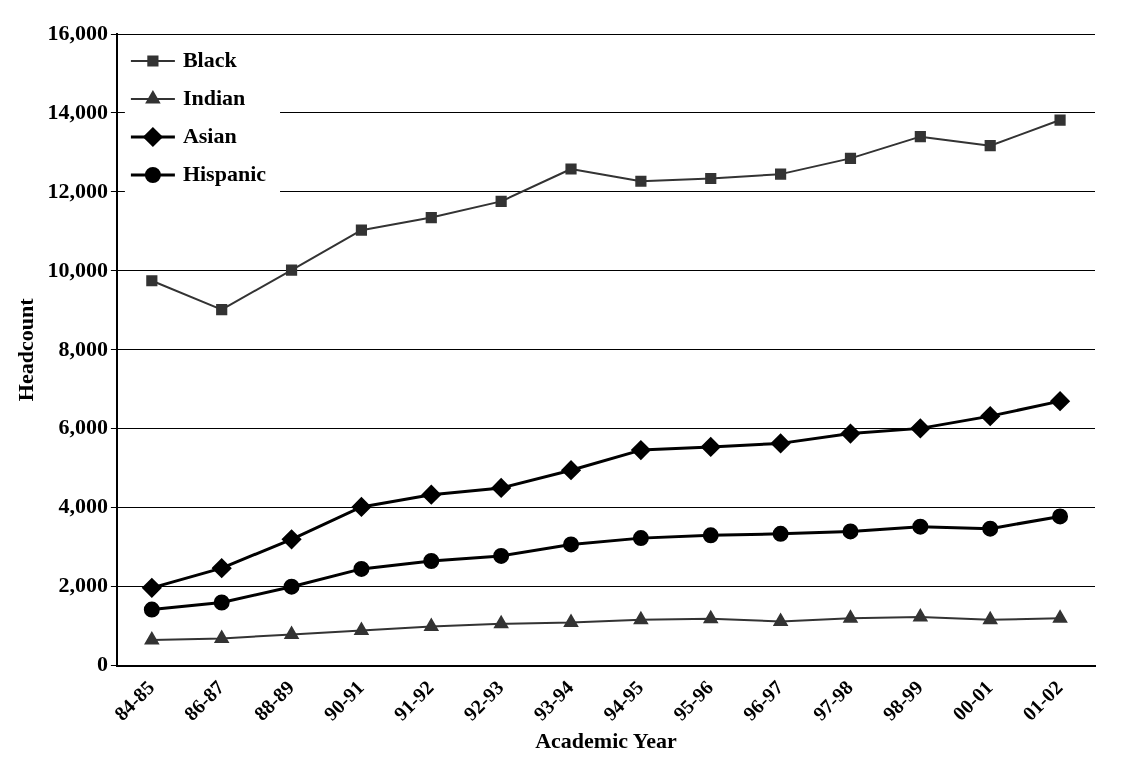 The height and width of the screenshot is (766, 1135). I want to click on y-tick-label: 6,000, so click(83, 427).